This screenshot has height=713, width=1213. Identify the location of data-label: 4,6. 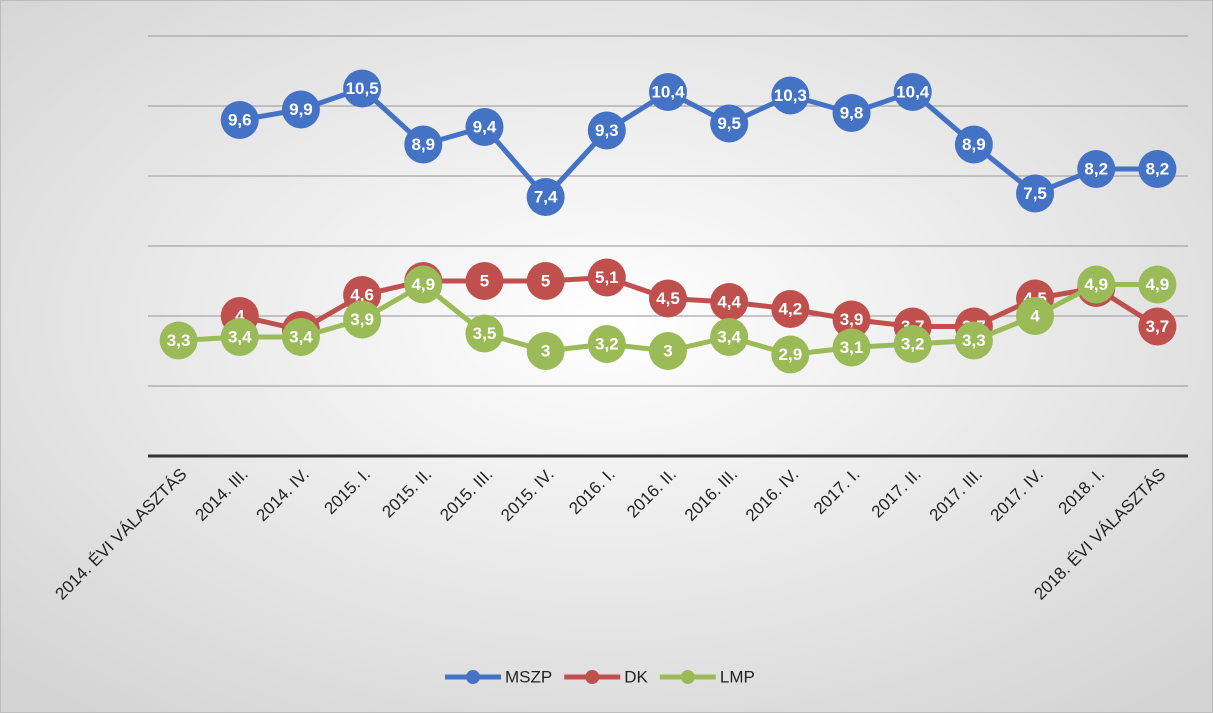
(362, 294).